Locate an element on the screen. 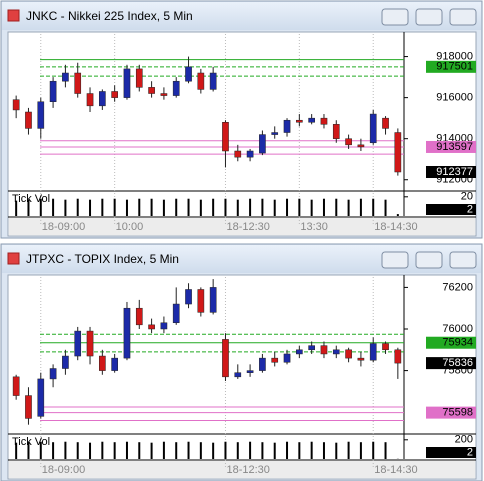 This screenshot has height=481, width=484. volume-tag-label: 2 is located at coordinates (470, 452).